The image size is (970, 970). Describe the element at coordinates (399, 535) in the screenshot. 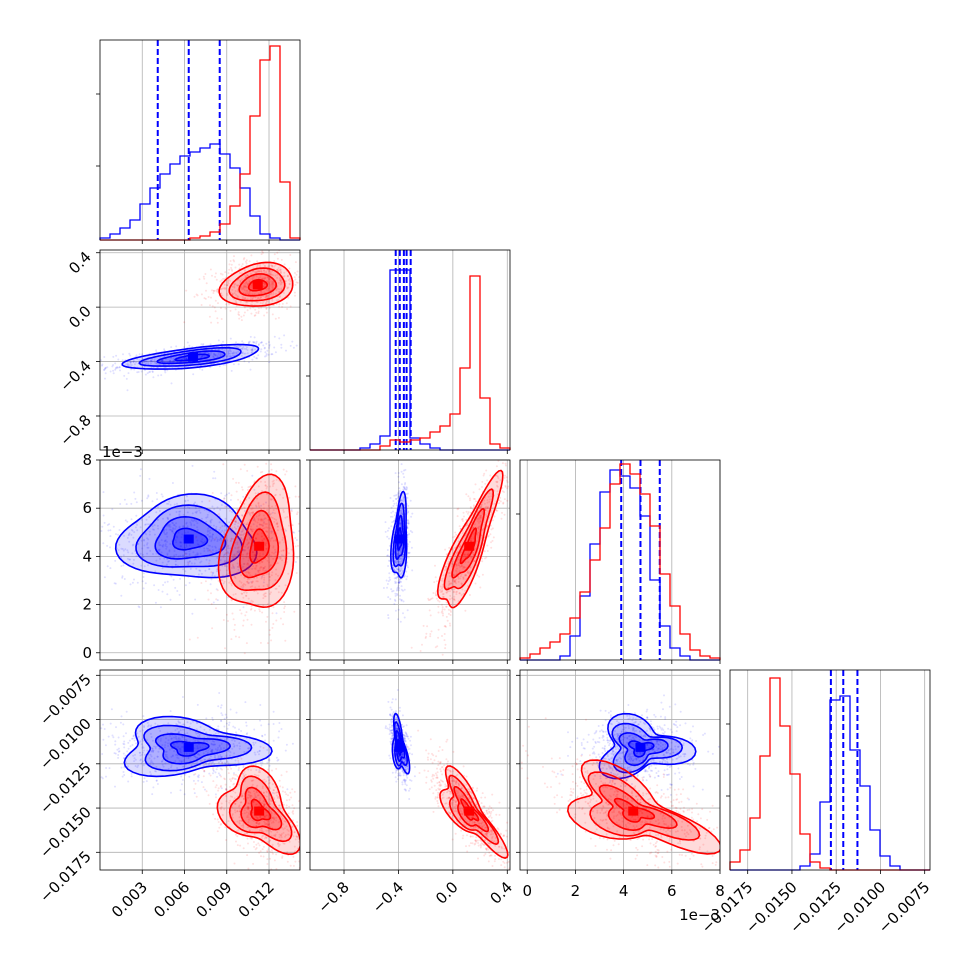

I see `contour-blue` at that location.